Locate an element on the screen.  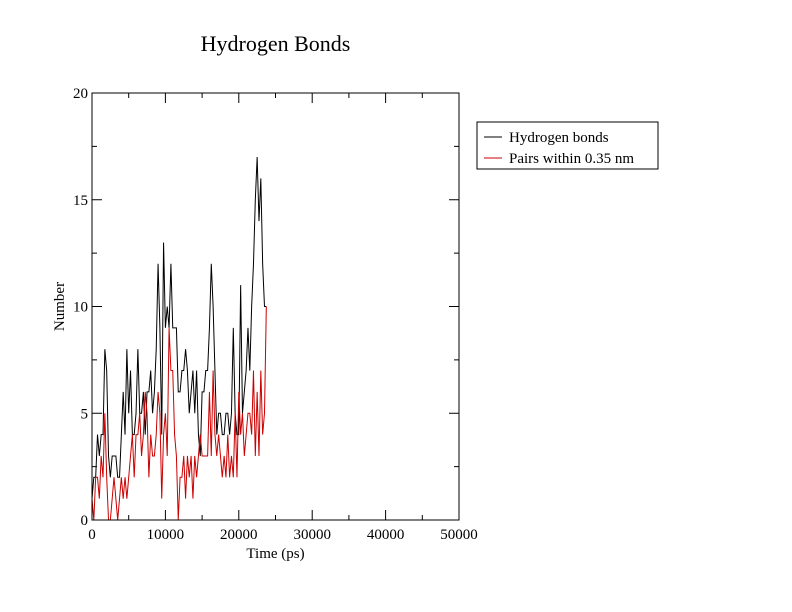
y-tick-label: 5 is located at coordinates (85, 414).